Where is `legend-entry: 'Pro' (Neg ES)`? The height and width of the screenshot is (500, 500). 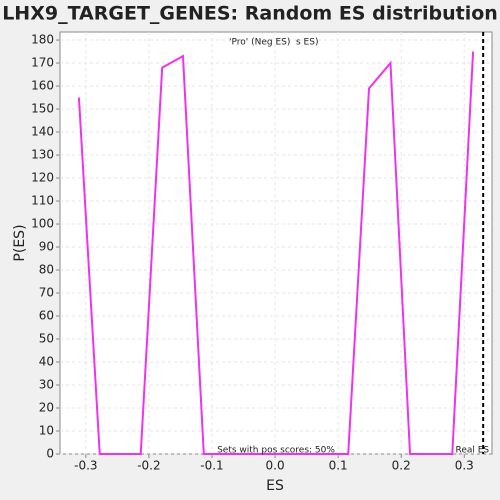
legend-entry: 'Pro' (Neg ES) is located at coordinates (259, 43).